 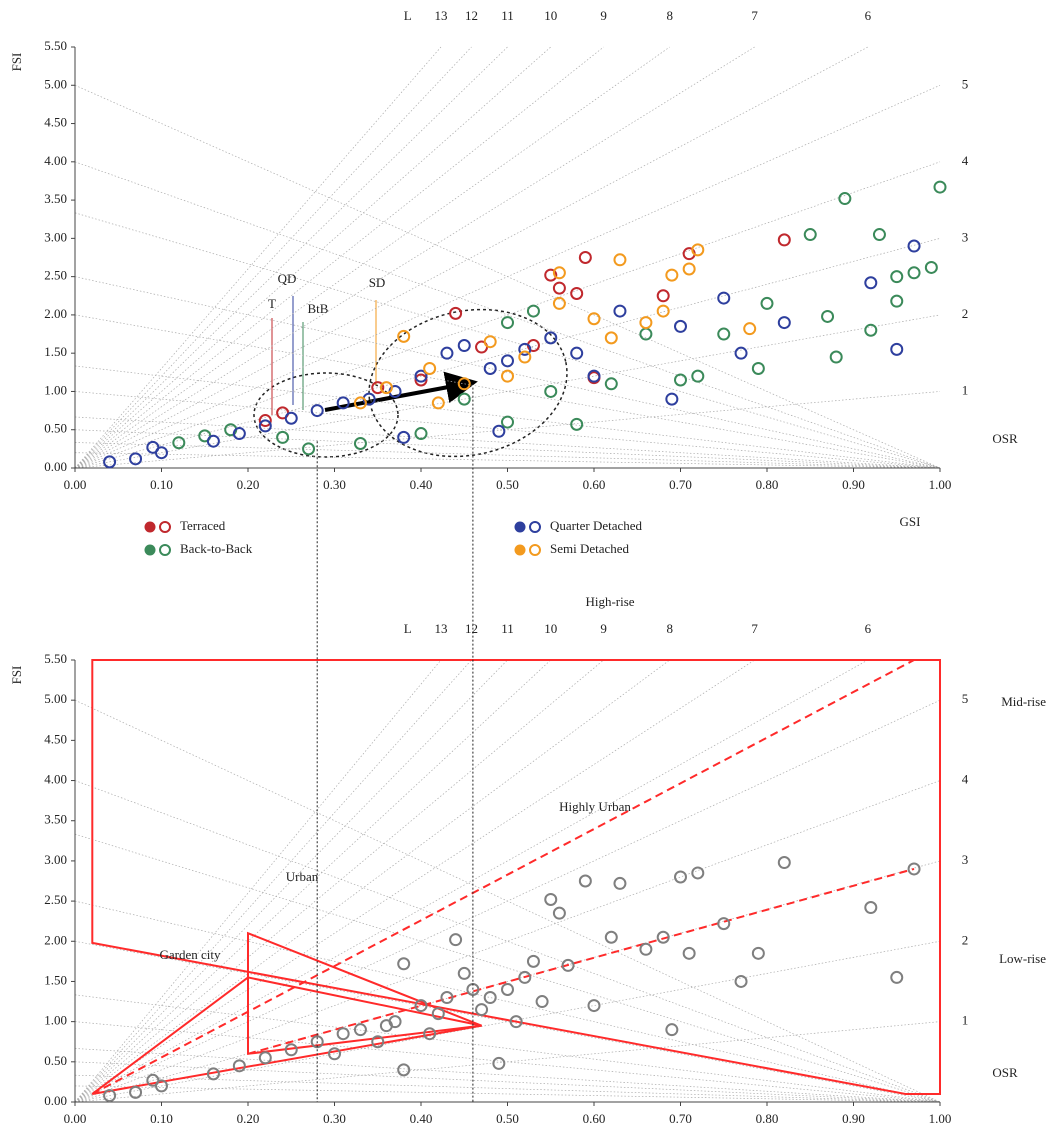 What do you see at coordinates (669, 15) in the screenshot?
I see `l-label: 8` at bounding box center [669, 15].